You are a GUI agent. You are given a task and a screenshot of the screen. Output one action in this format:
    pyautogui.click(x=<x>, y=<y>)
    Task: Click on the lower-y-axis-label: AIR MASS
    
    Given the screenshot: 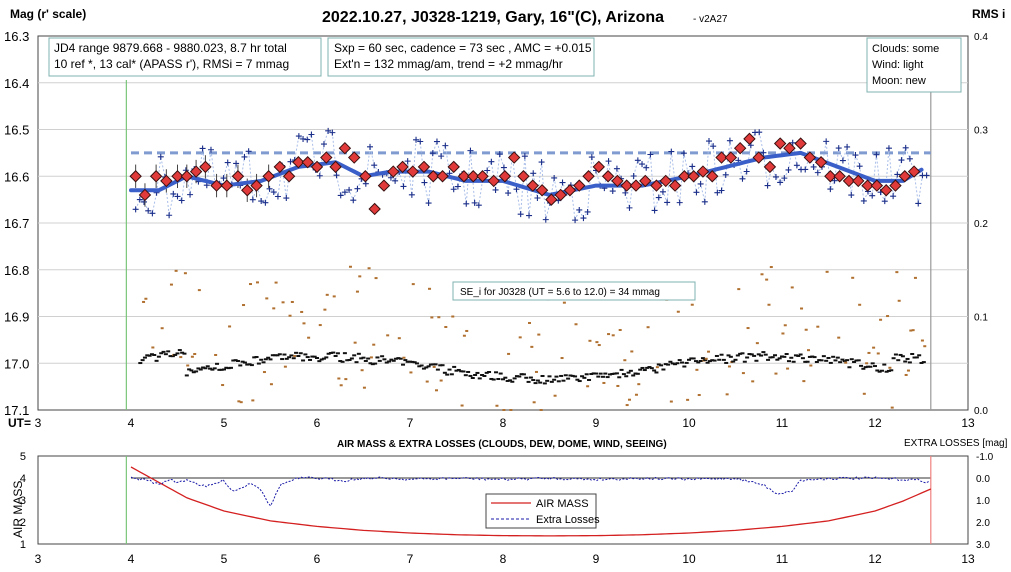 What is the action you would take?
    pyautogui.click(x=18, y=509)
    